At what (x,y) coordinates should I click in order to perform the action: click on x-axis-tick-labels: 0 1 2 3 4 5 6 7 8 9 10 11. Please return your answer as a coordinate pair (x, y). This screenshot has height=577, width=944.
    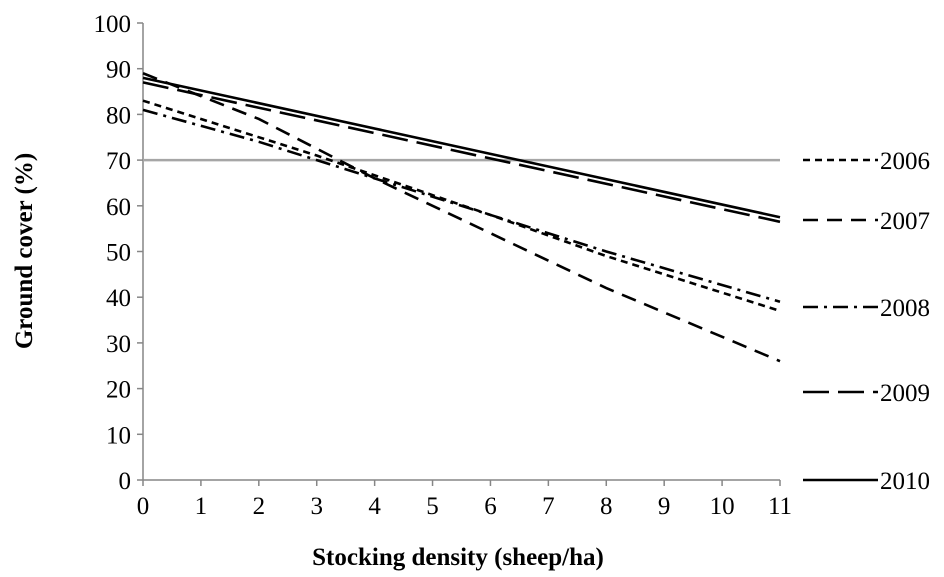
    Looking at the image, I should click on (464, 506).